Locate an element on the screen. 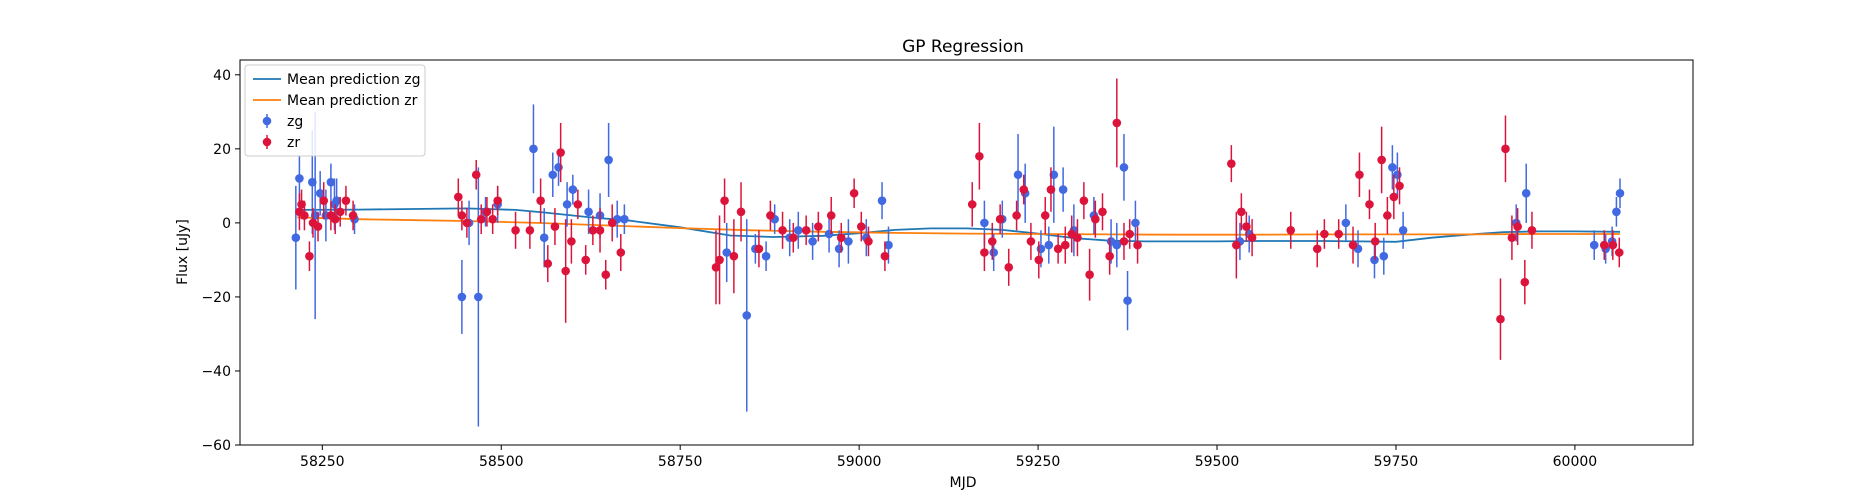 The image size is (1875, 500). legend: Mean prediction zg Mean prediction zr zg zr is located at coordinates (335, 110).